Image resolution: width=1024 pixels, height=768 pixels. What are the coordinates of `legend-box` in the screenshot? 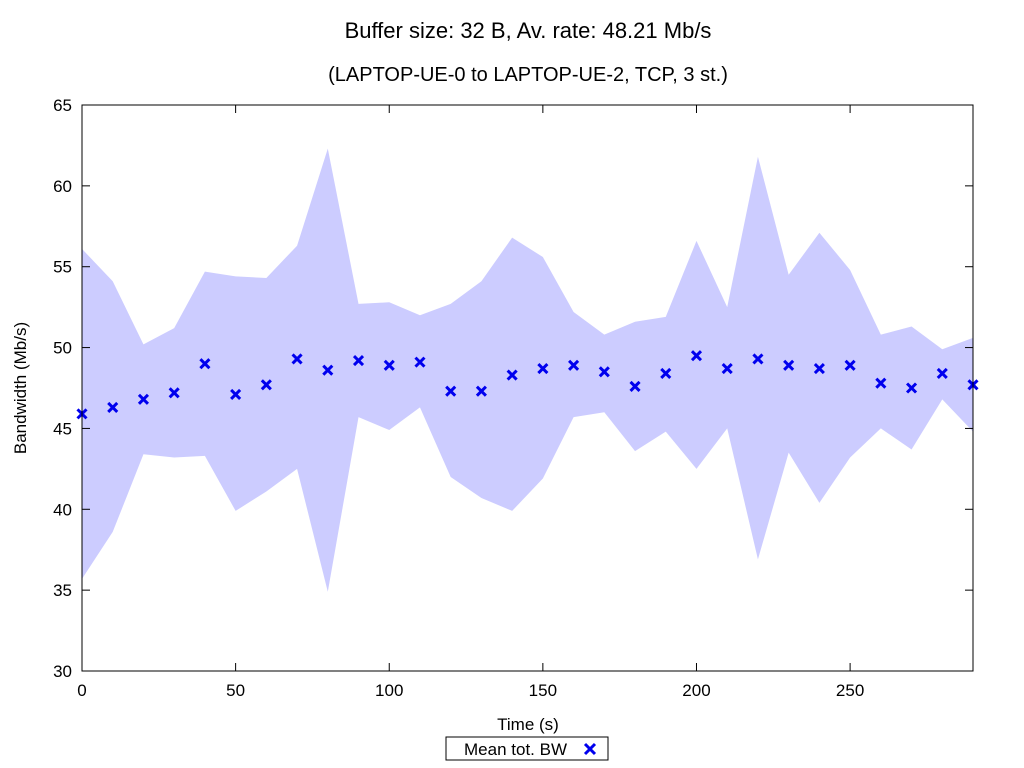 It's located at (527, 748).